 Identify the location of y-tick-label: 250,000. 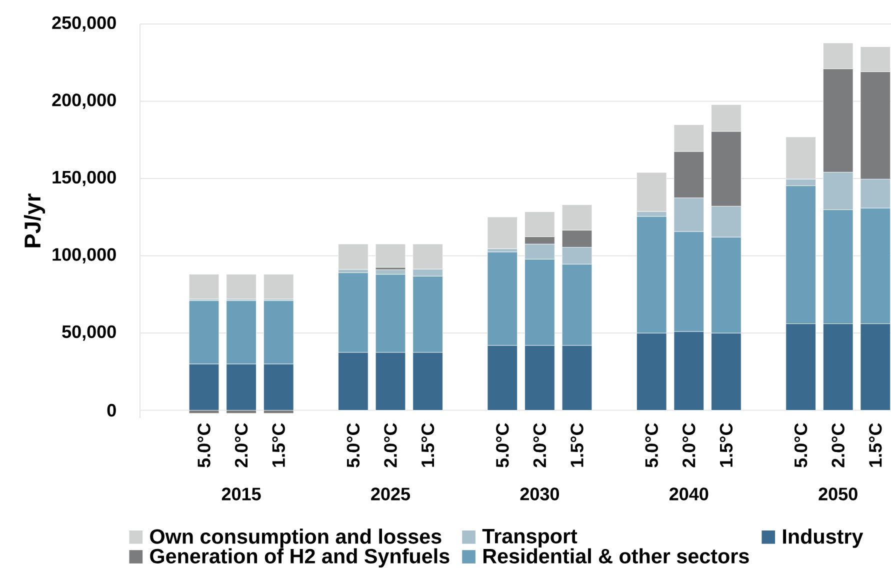
(84, 24).